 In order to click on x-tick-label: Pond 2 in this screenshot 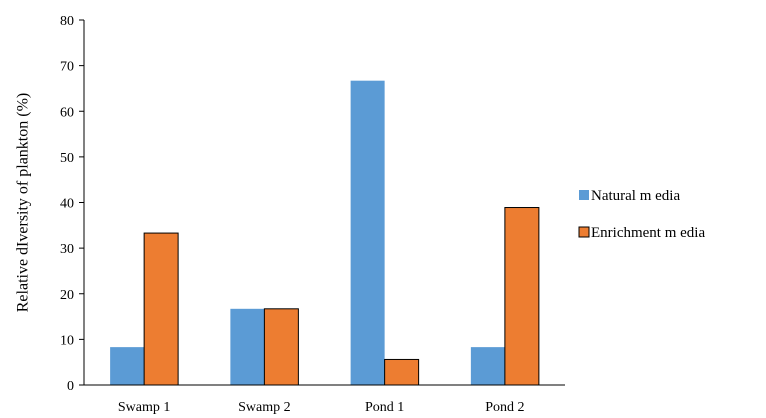, I will do `click(504, 407)`.